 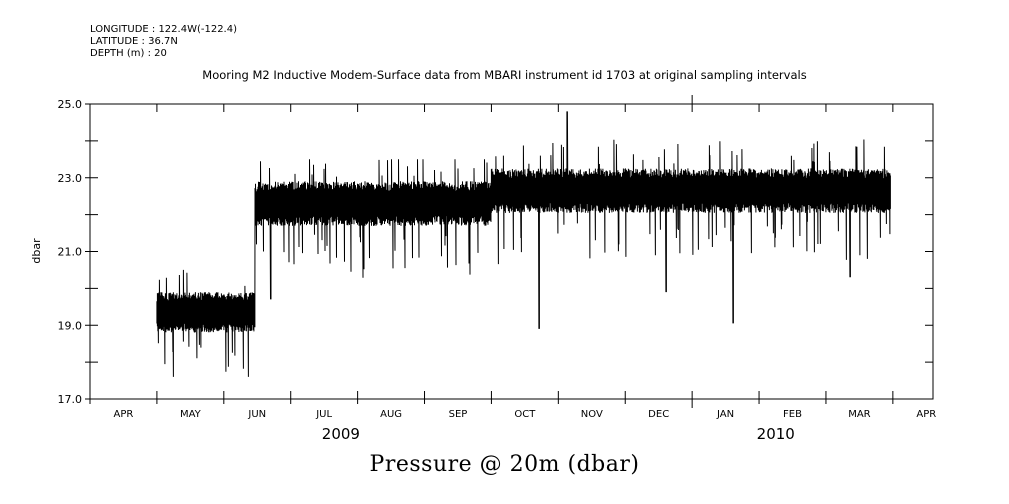 What do you see at coordinates (658, 414) in the screenshot?
I see `x-month-label: DEC` at bounding box center [658, 414].